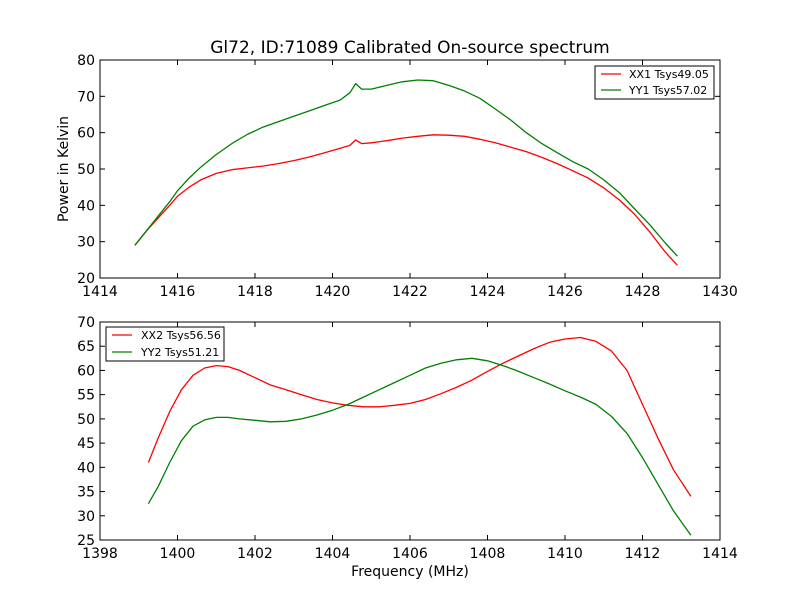  I want to click on top-x-tick-label: 1418, so click(255, 292).